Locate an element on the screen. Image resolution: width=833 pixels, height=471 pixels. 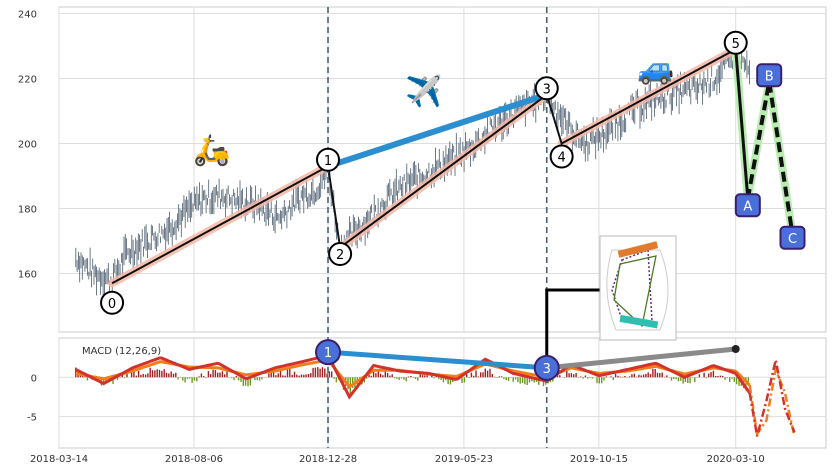
price-y-tick-label: 180 is located at coordinates (27, 210).